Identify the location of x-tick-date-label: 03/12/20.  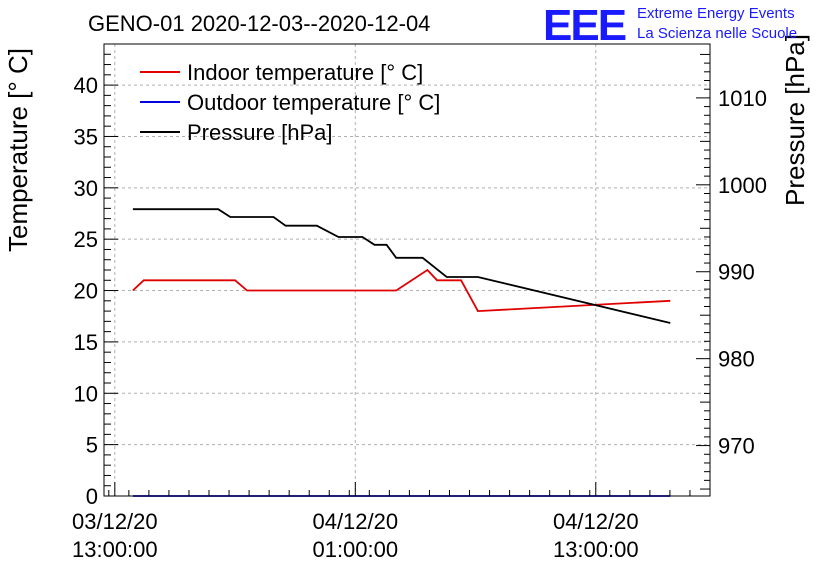
(115, 521).